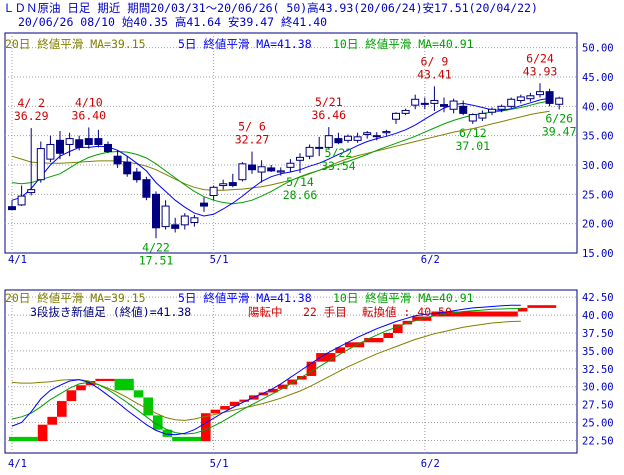  What do you see at coordinates (598, 137) in the screenshot?
I see `y-tick-label: 35.00` at bounding box center [598, 137].